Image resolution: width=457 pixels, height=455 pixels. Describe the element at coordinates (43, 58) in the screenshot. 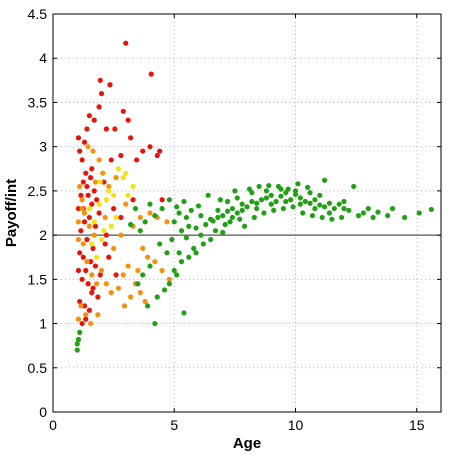

I see `y-tick-label: 4` at that location.